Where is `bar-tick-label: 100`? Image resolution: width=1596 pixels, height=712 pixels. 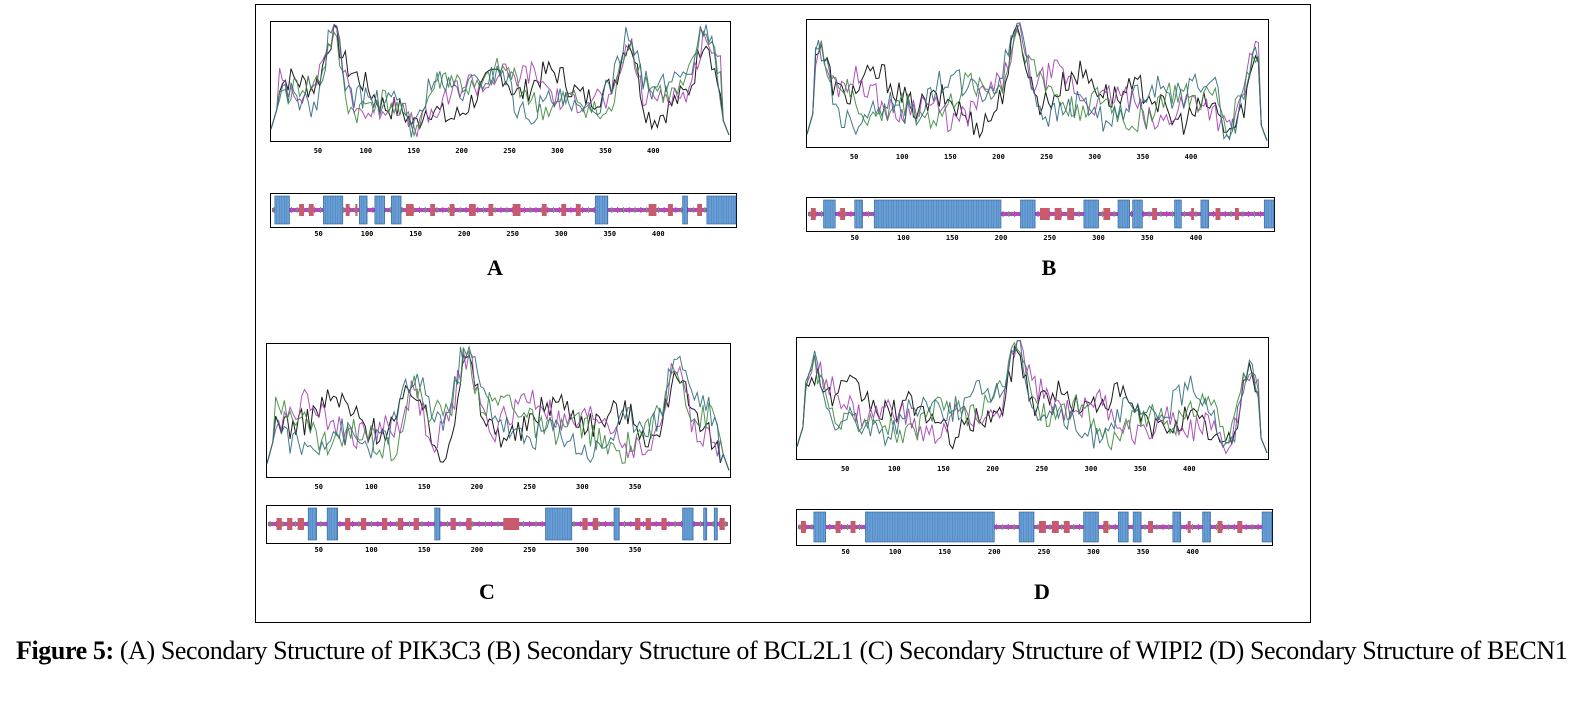
bar-tick-label: 100 is located at coordinates (903, 238).